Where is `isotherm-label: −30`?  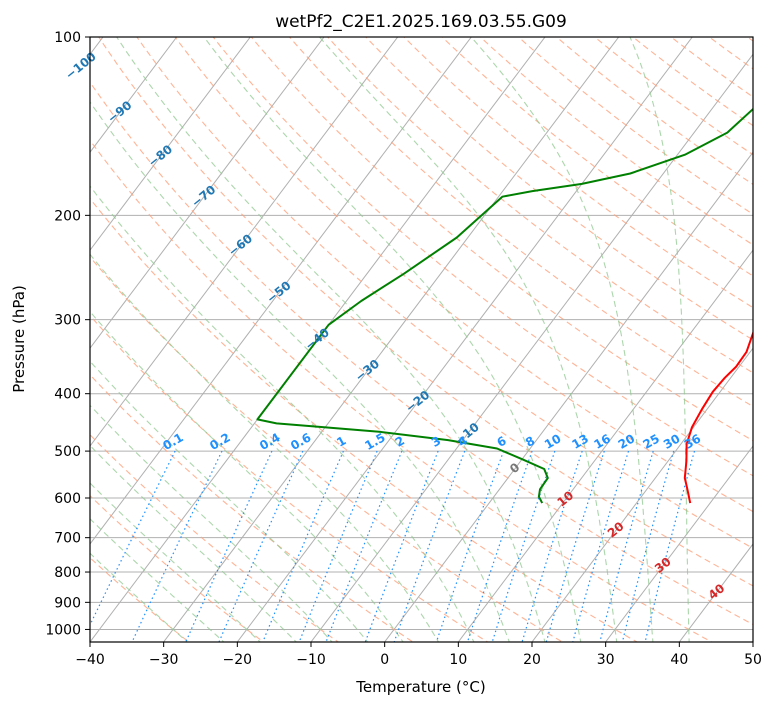 isotherm-label: −30 is located at coordinates (367, 371).